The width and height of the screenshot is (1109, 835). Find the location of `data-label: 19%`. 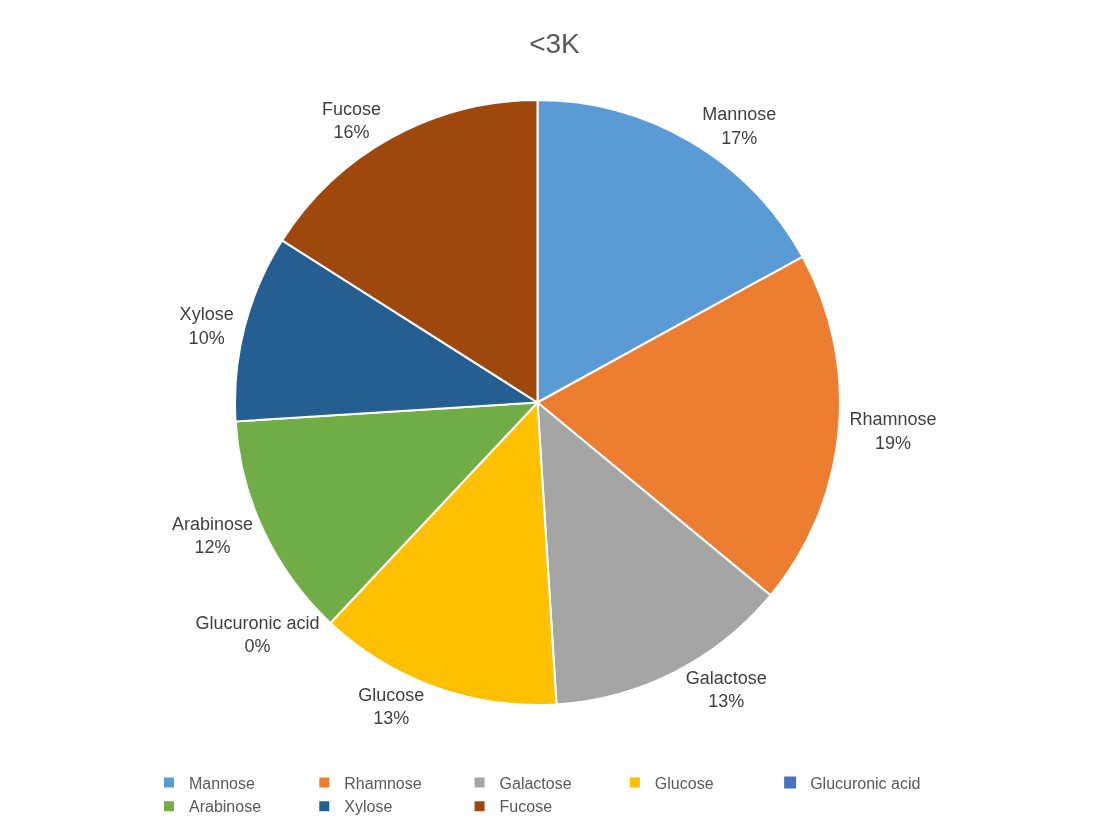

data-label: 19% is located at coordinates (893, 442).